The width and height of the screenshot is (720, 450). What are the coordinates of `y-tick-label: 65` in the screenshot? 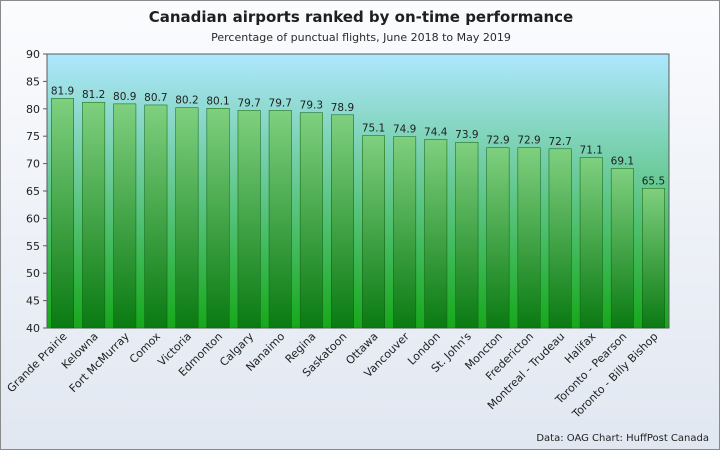 It's located at (33, 191).